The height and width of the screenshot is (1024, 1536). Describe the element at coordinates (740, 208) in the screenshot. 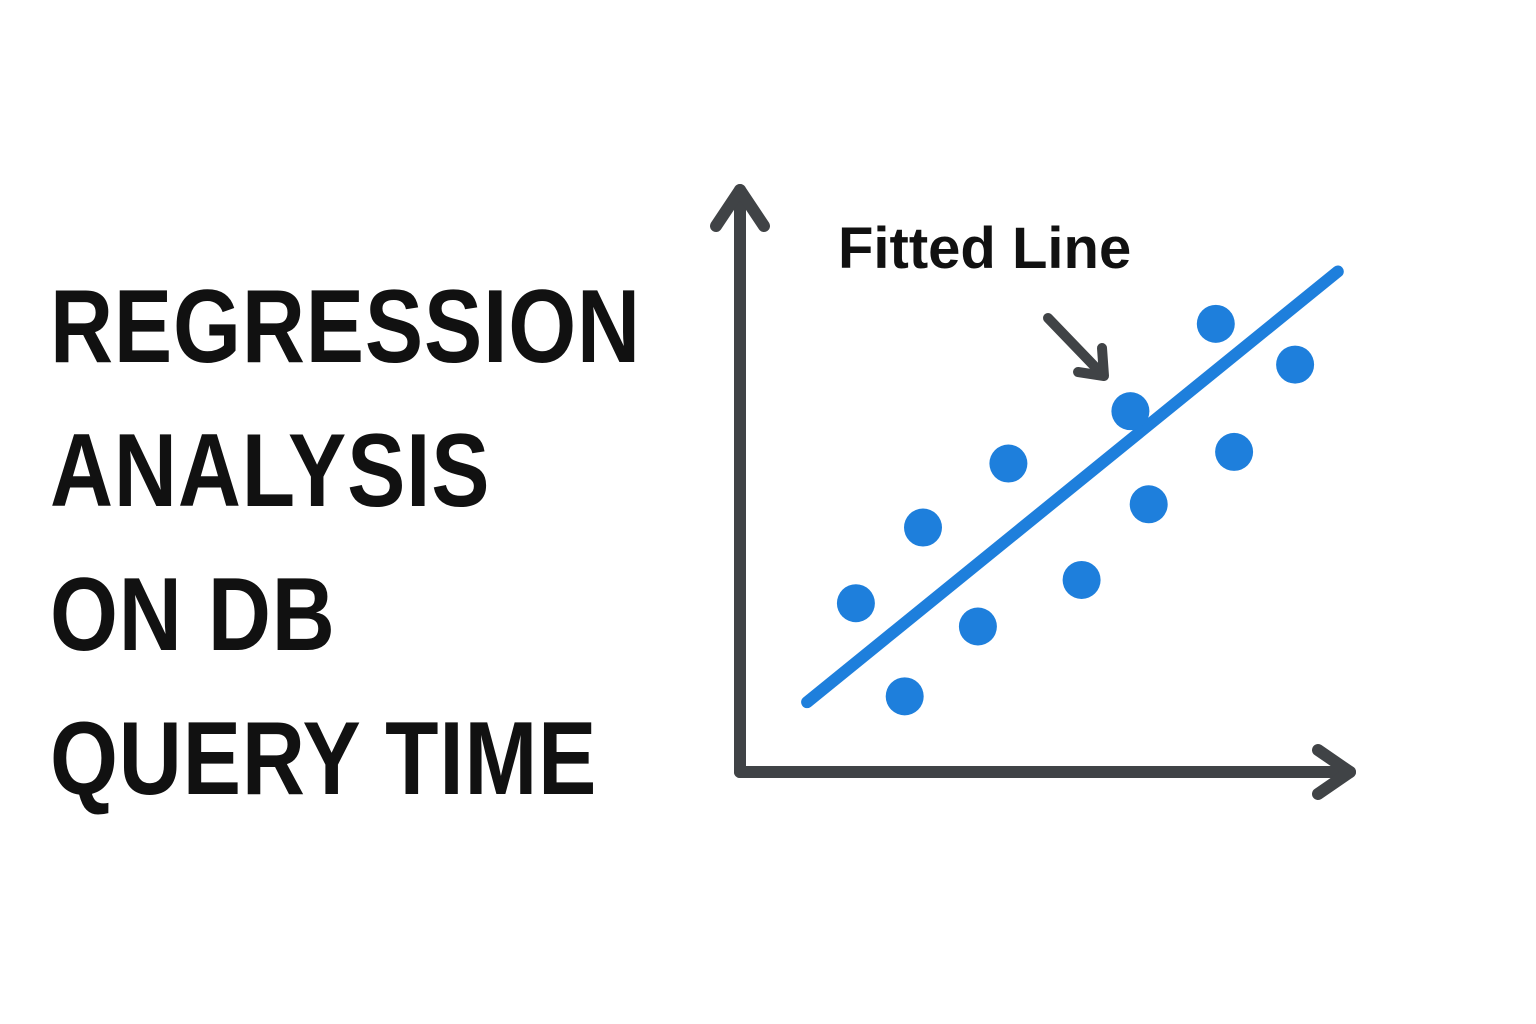

I see `y-axis-arrow-icon` at that location.